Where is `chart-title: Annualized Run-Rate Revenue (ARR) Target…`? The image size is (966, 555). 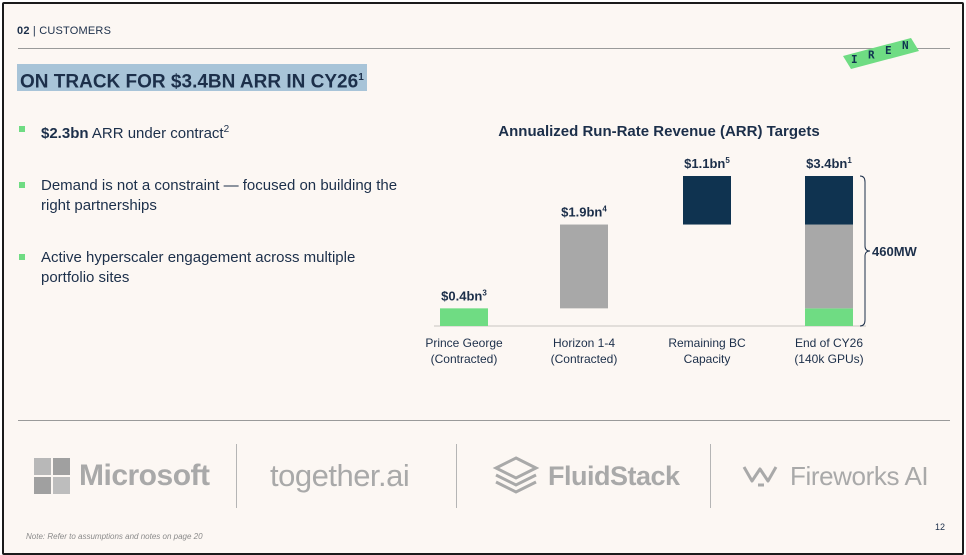
chart-title: Annualized Run-Rate Revenue (ARR) Target… is located at coordinates (658, 131).